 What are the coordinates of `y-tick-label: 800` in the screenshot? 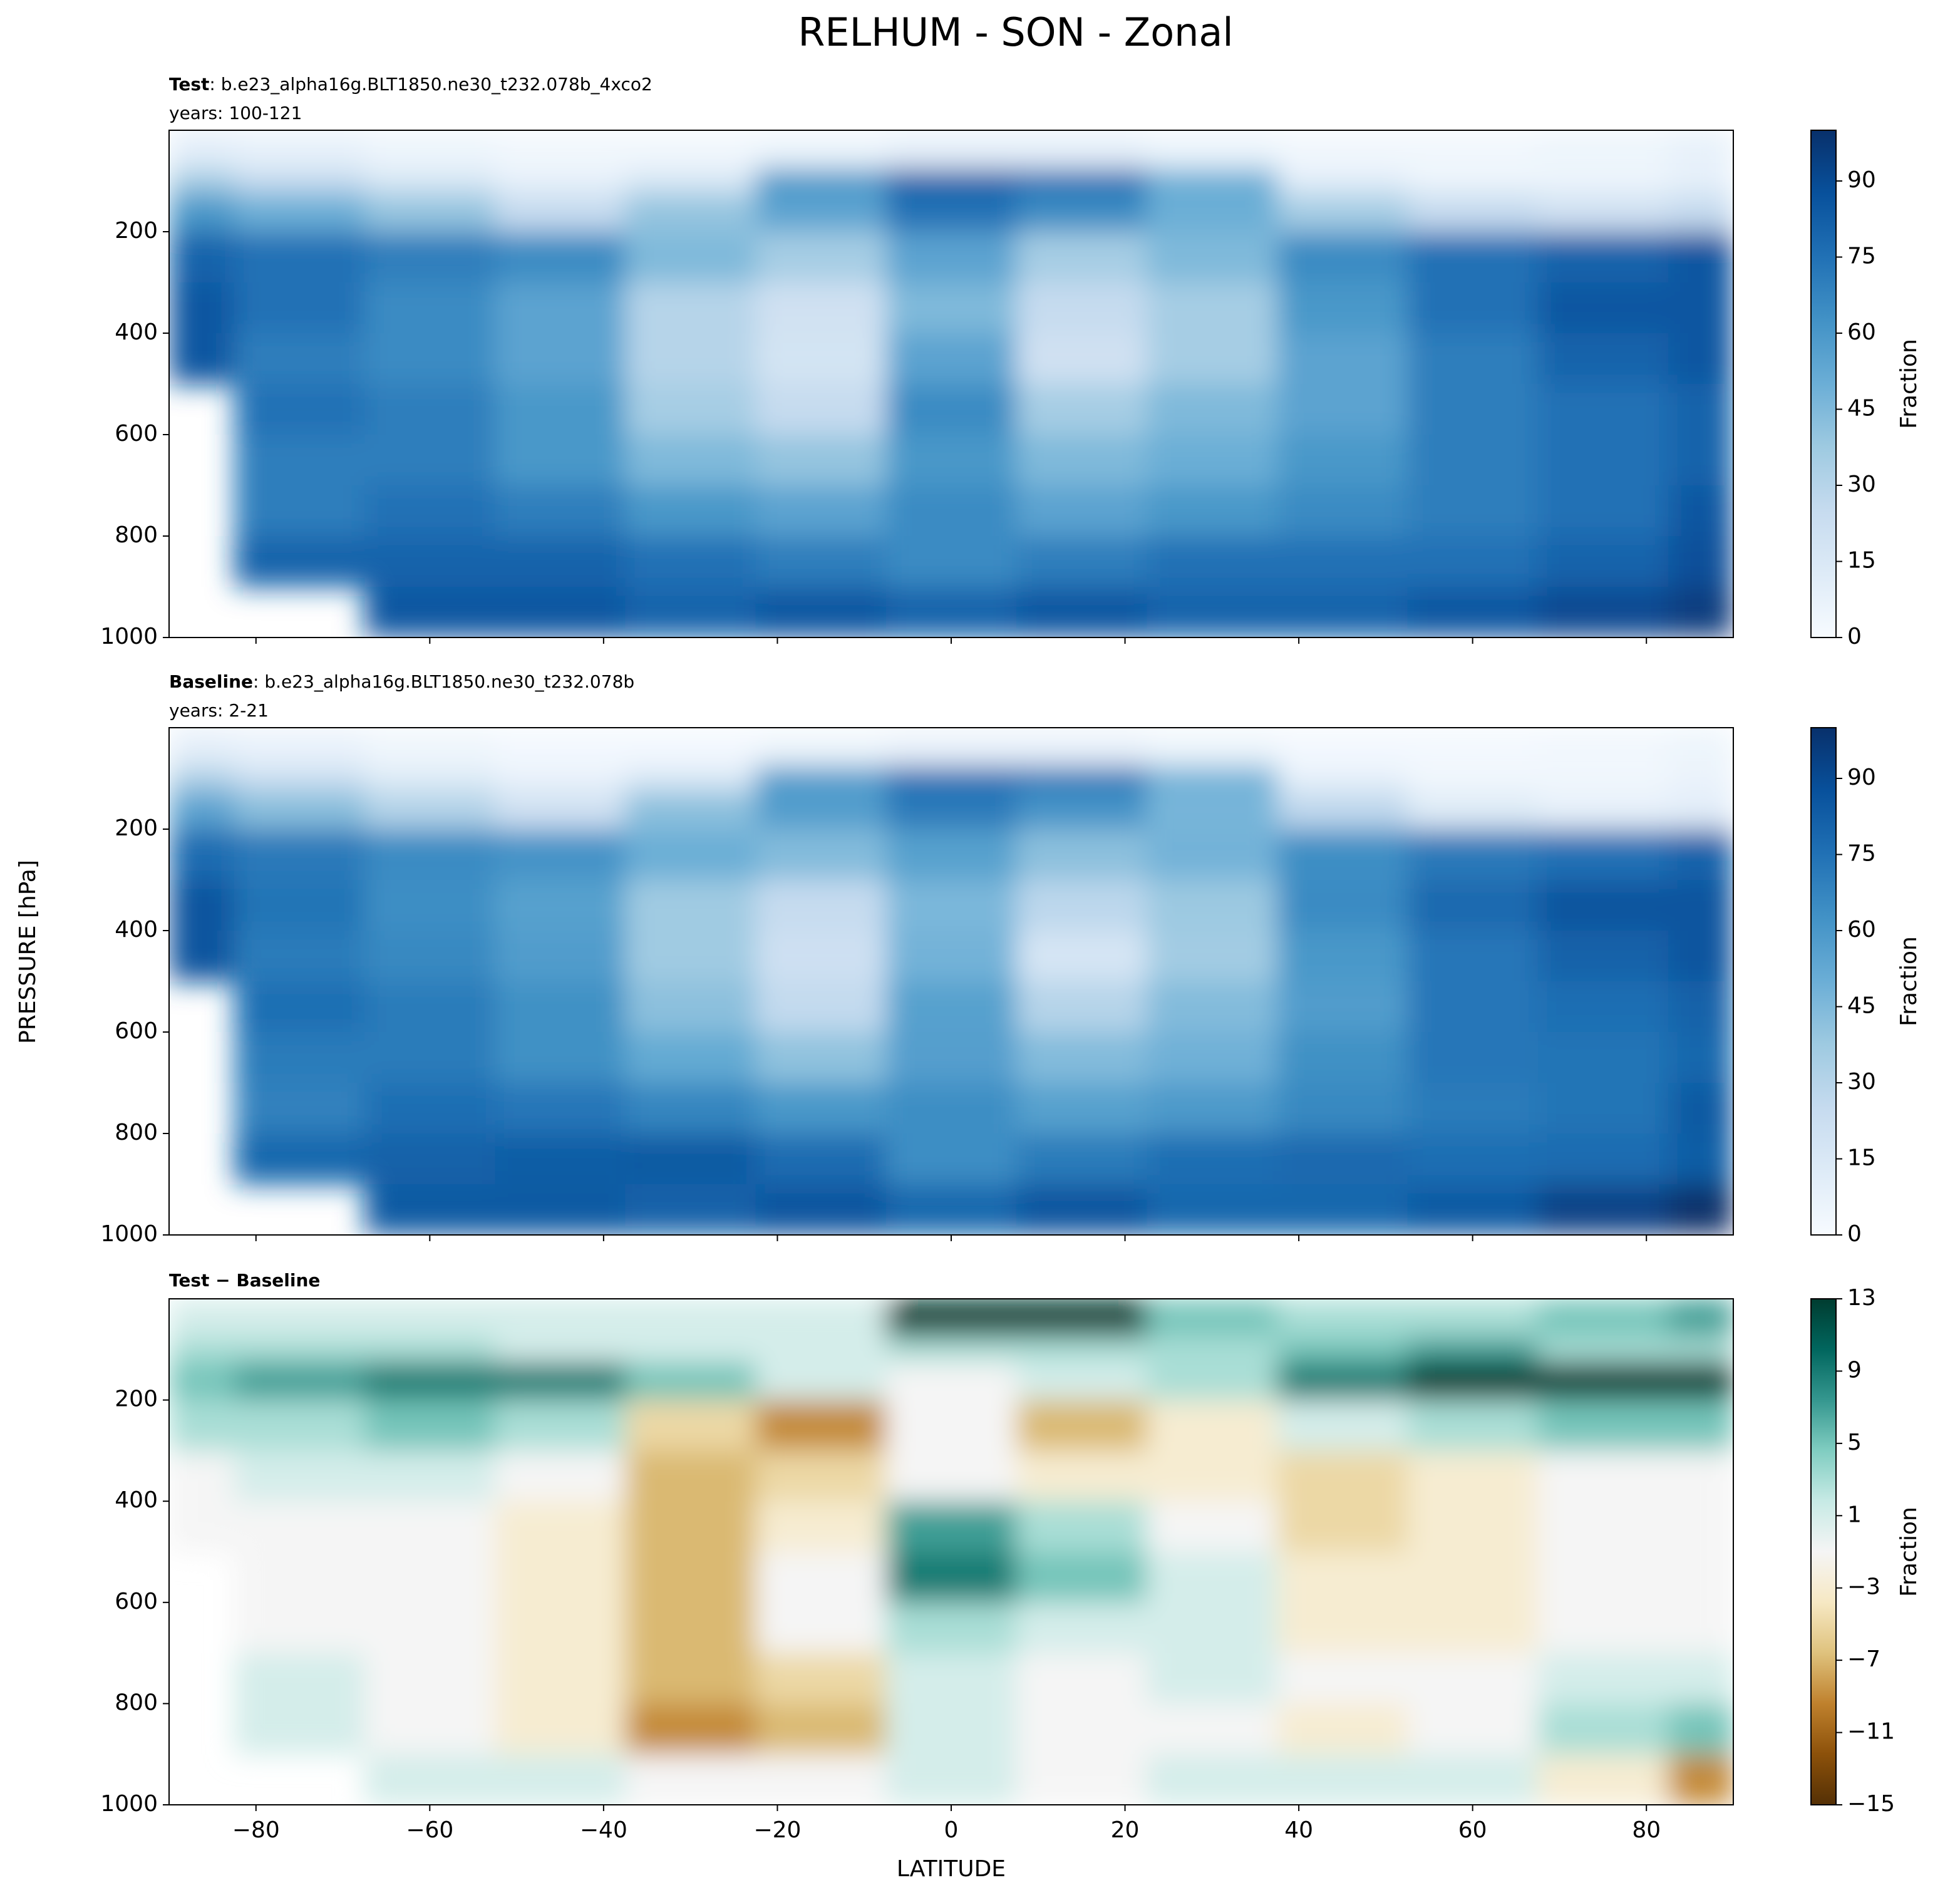 It's located at (136, 535).